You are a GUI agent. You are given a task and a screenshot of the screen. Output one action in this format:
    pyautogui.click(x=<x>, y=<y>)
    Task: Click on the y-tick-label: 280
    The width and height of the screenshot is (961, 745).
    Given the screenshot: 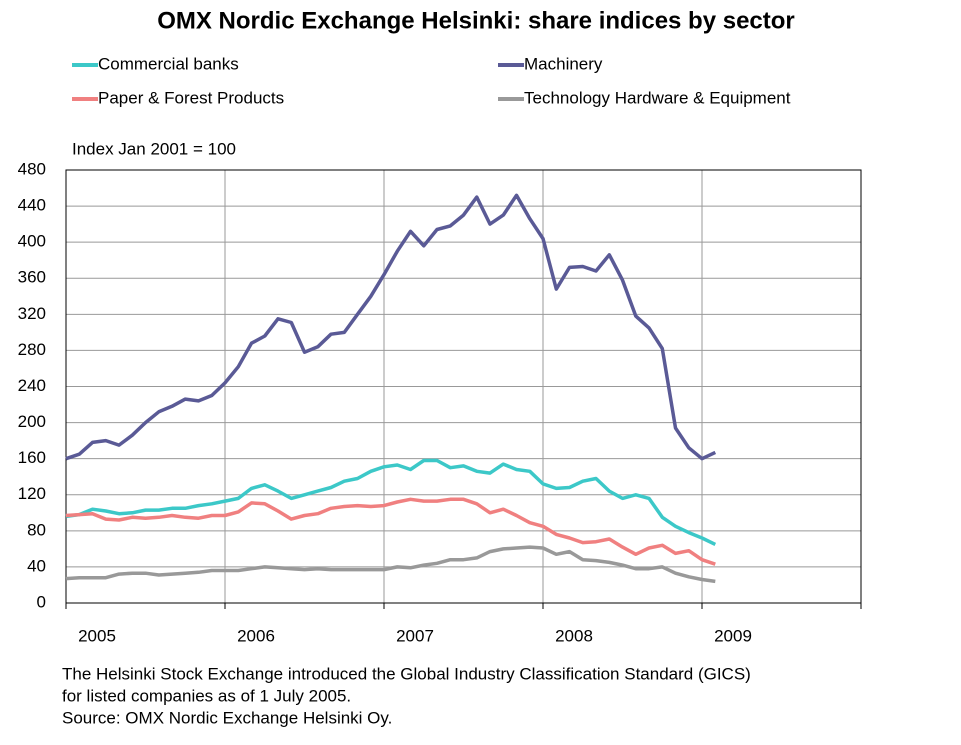 What is the action you would take?
    pyautogui.click(x=32, y=349)
    